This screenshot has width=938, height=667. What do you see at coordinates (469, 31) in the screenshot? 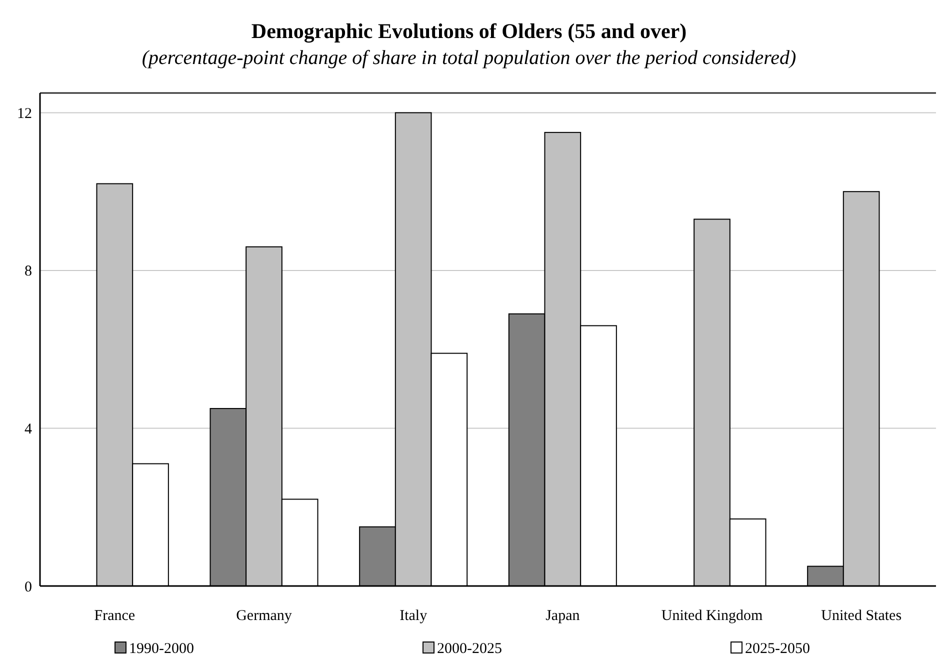
I see `chart-title: Demographic Evolutions of Olders (55 and over)` at bounding box center [469, 31].